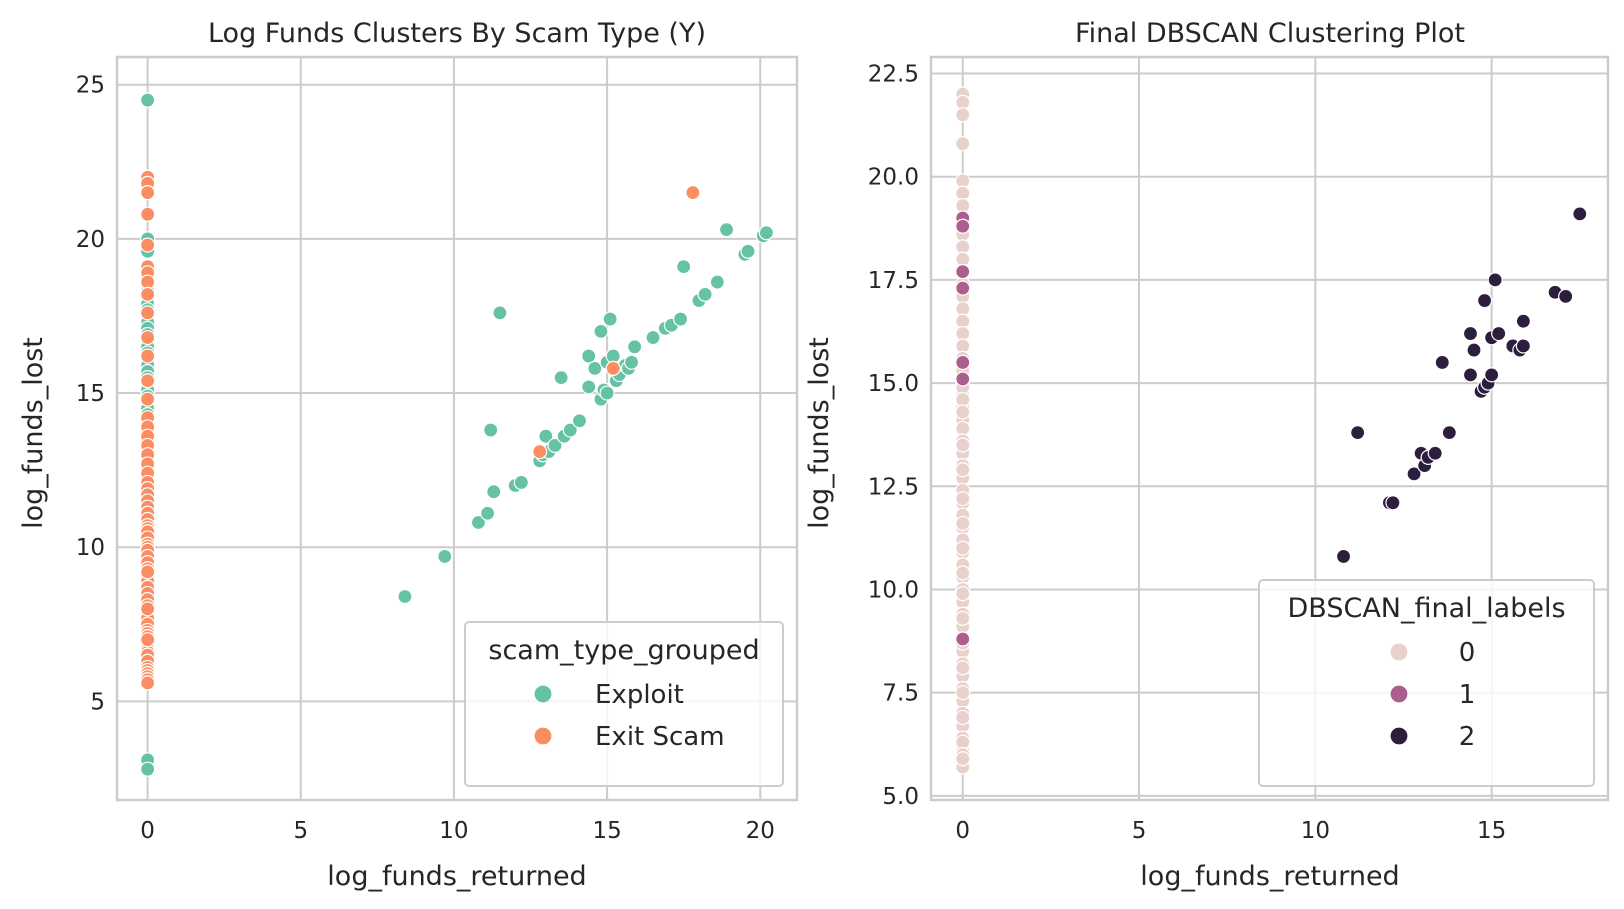 This screenshot has width=1624, height=909. I want to click on legend: DBSCAN_final_labels 0 1 2, so click(1426, 683).